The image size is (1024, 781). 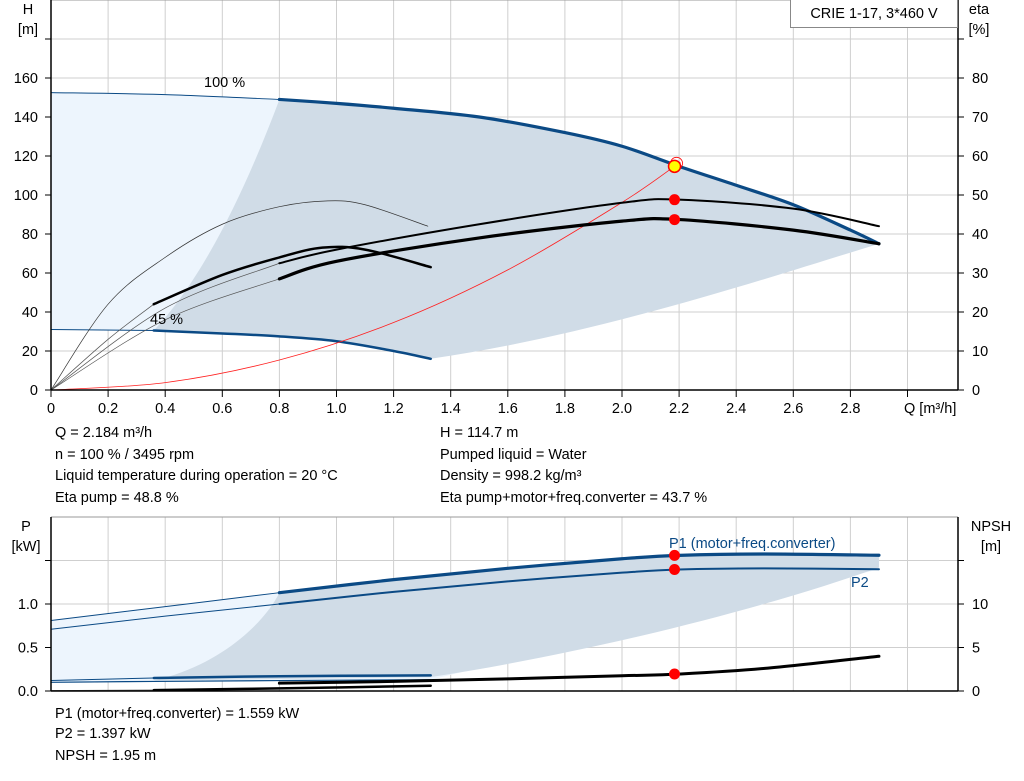 What do you see at coordinates (451, 409) in the screenshot?
I see `q-tick-label: 1.4` at bounding box center [451, 409].